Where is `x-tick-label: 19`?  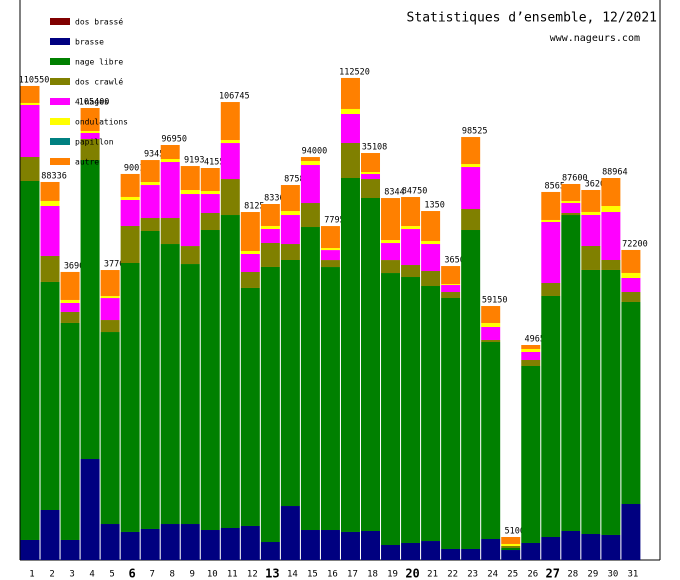
x-tick-label: 19 is located at coordinates (392, 575).